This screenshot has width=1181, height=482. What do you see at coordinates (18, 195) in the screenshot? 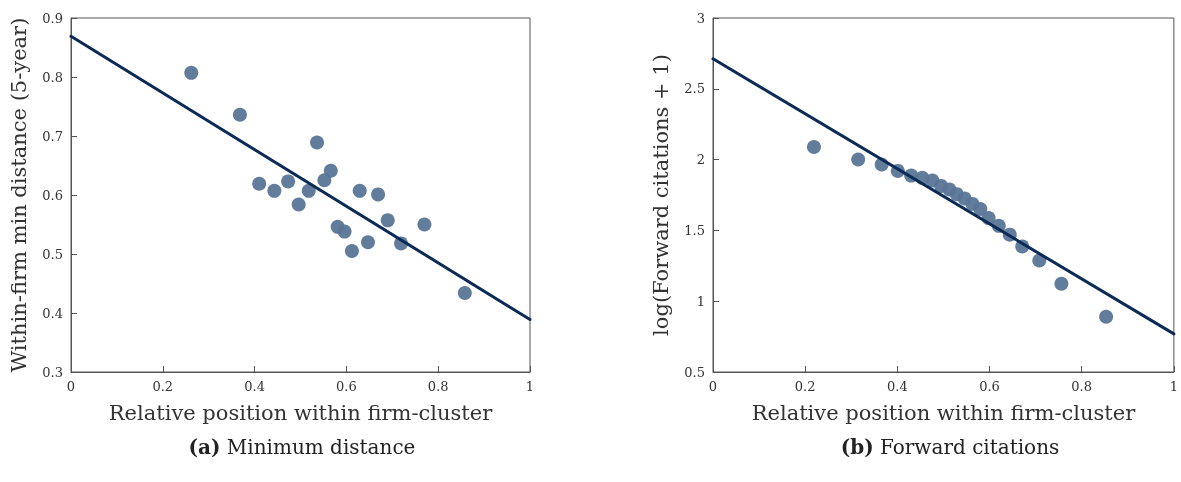
I see `y-axis-title: Within-firm min distance (5-year)` at bounding box center [18, 195].